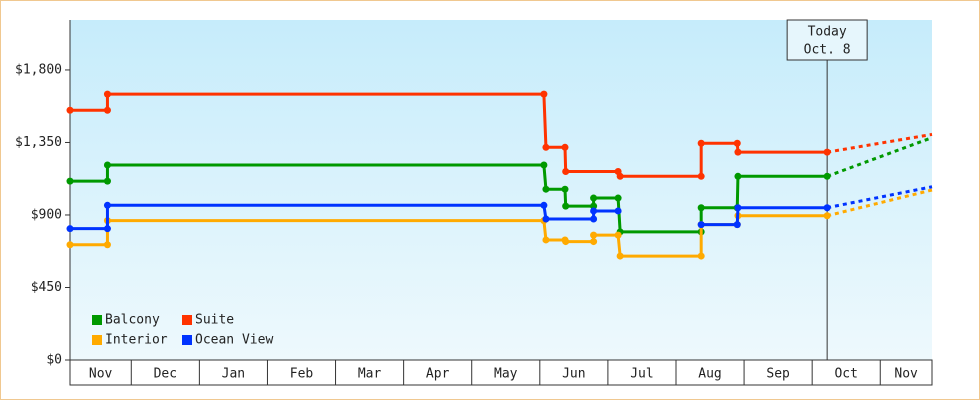 The image size is (980, 400). Describe the element at coordinates (845, 374) in the screenshot. I see `x-tick-label: Oct` at that location.